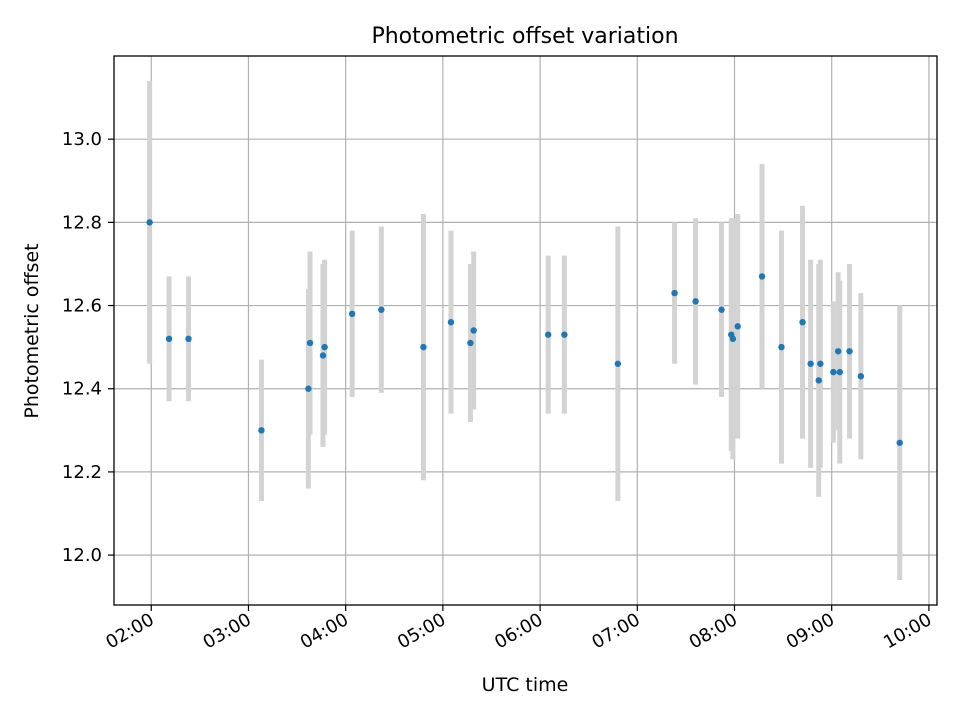  Describe the element at coordinates (907, 631) in the screenshot. I see `x-tick-label: 10:00` at that location.